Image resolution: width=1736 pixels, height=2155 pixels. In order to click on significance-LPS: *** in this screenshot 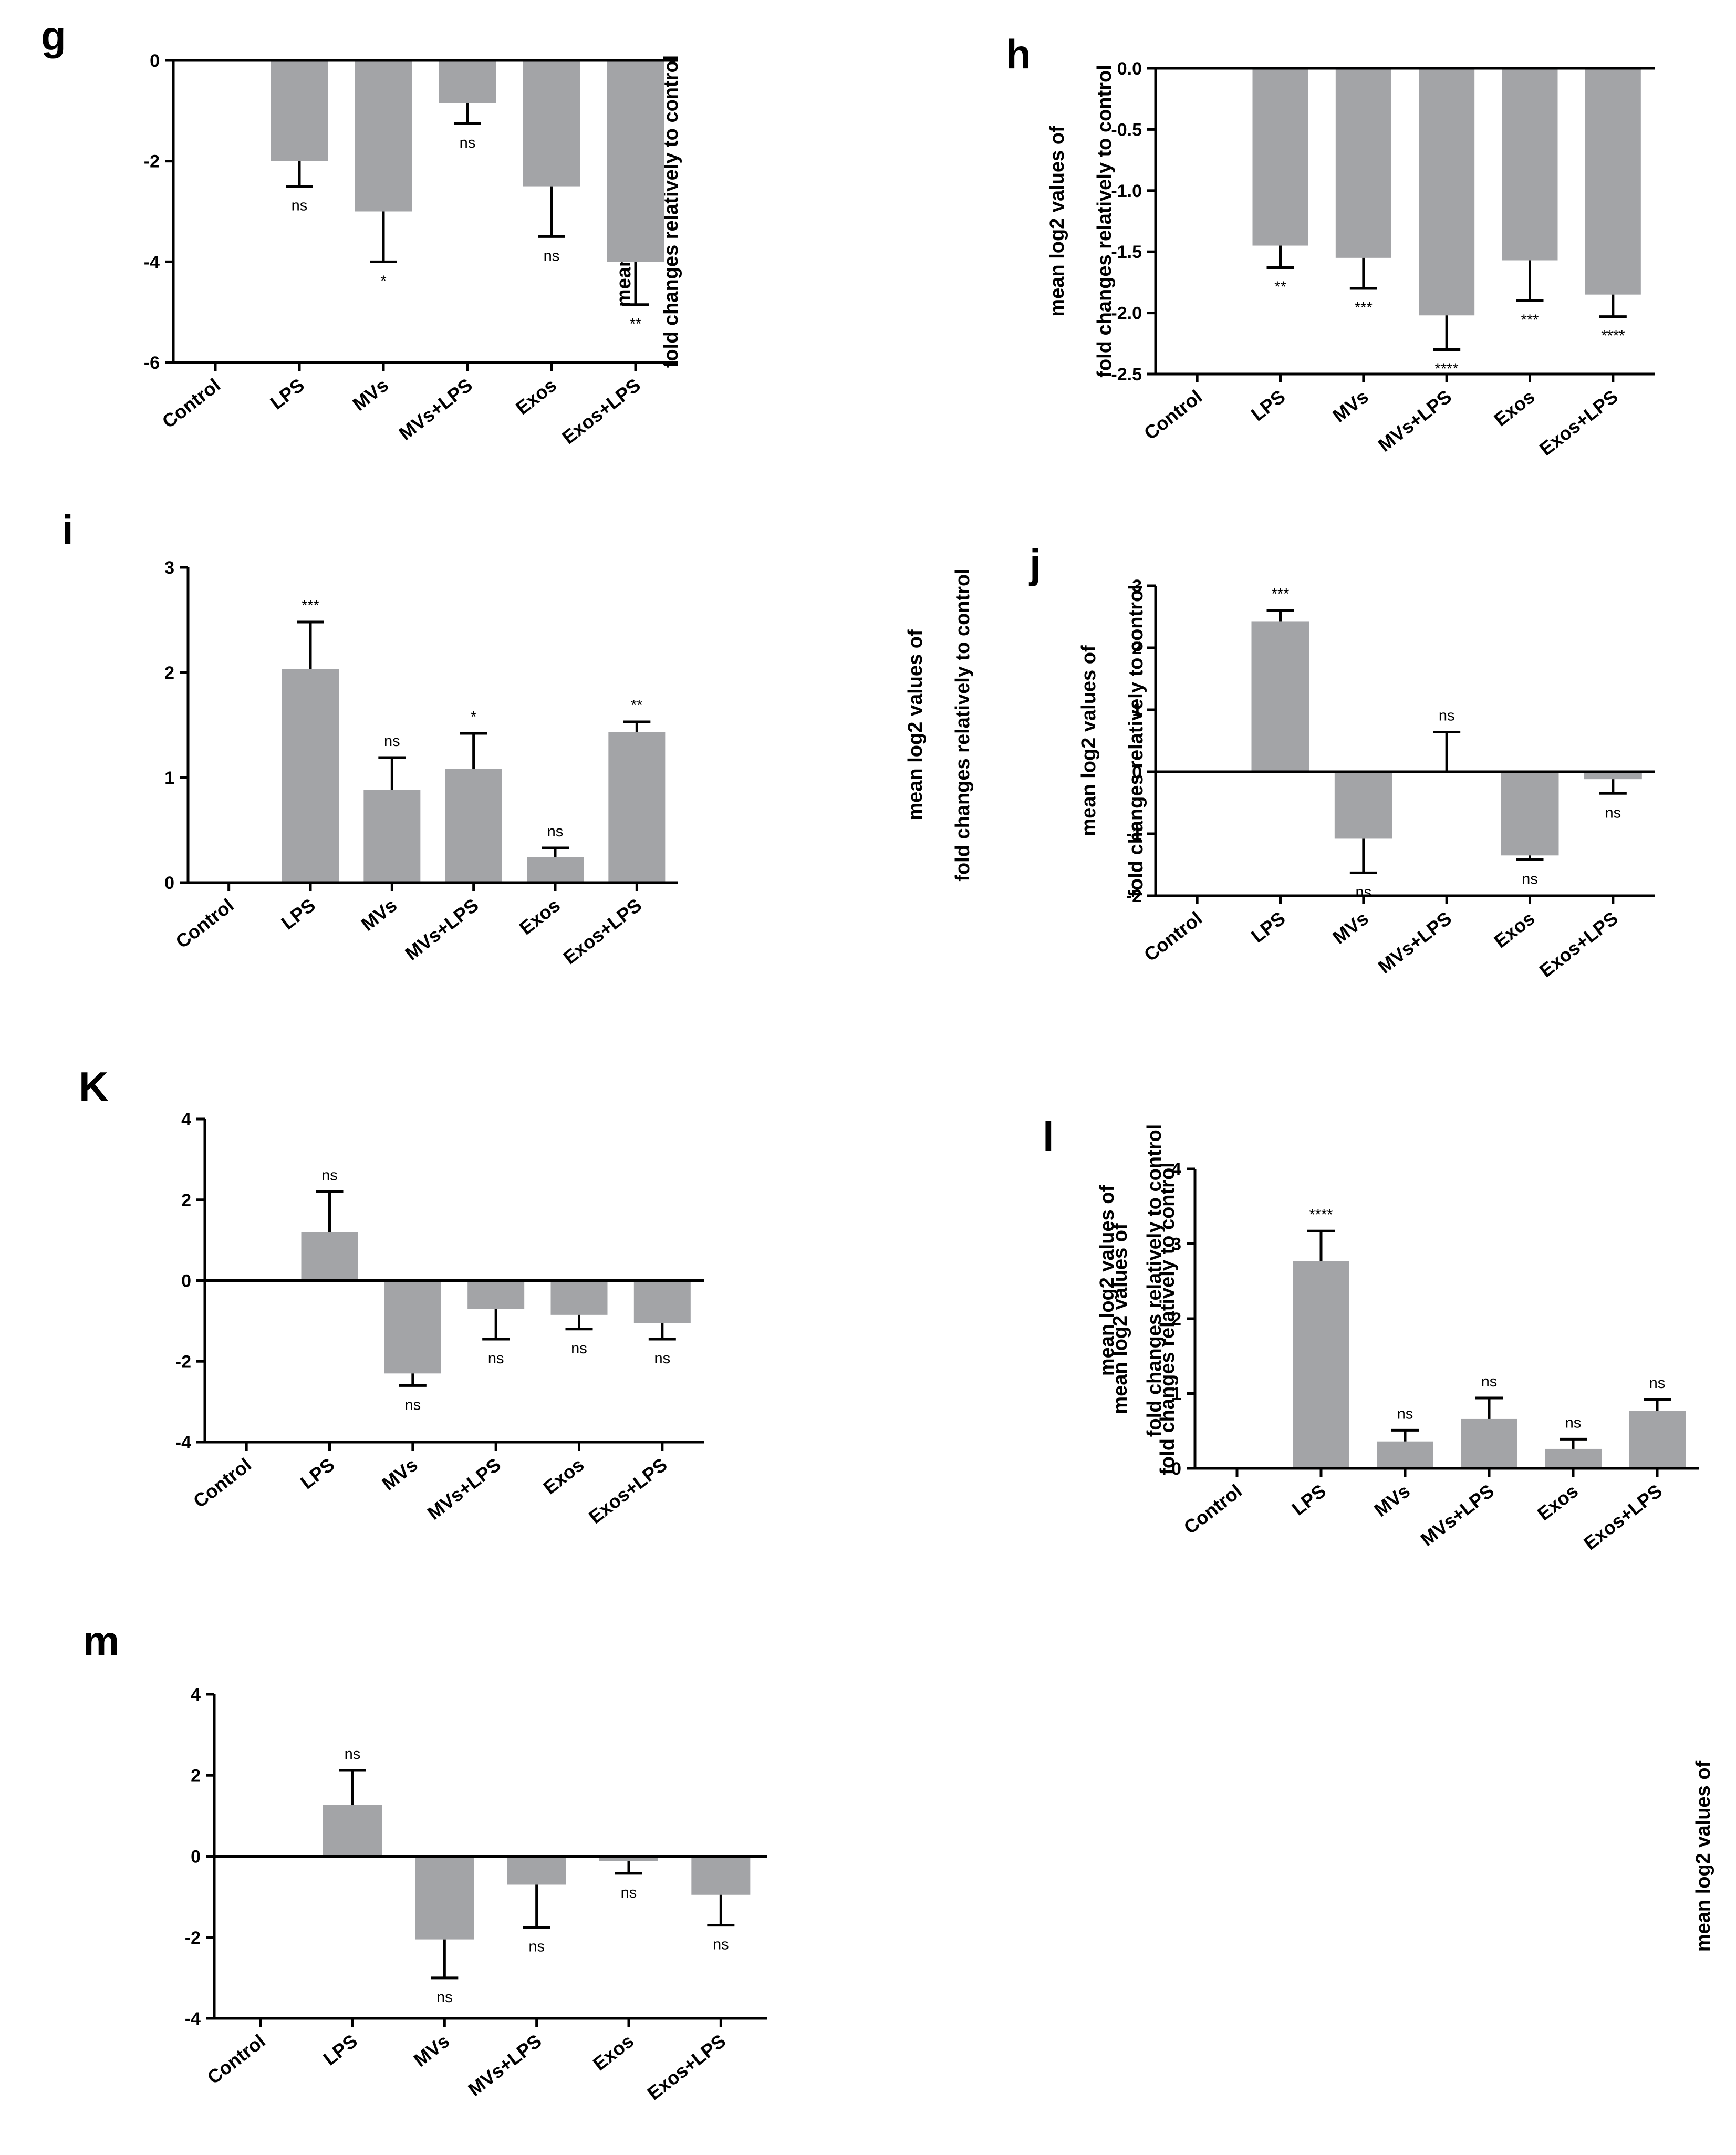, I will do `click(310, 605)`.